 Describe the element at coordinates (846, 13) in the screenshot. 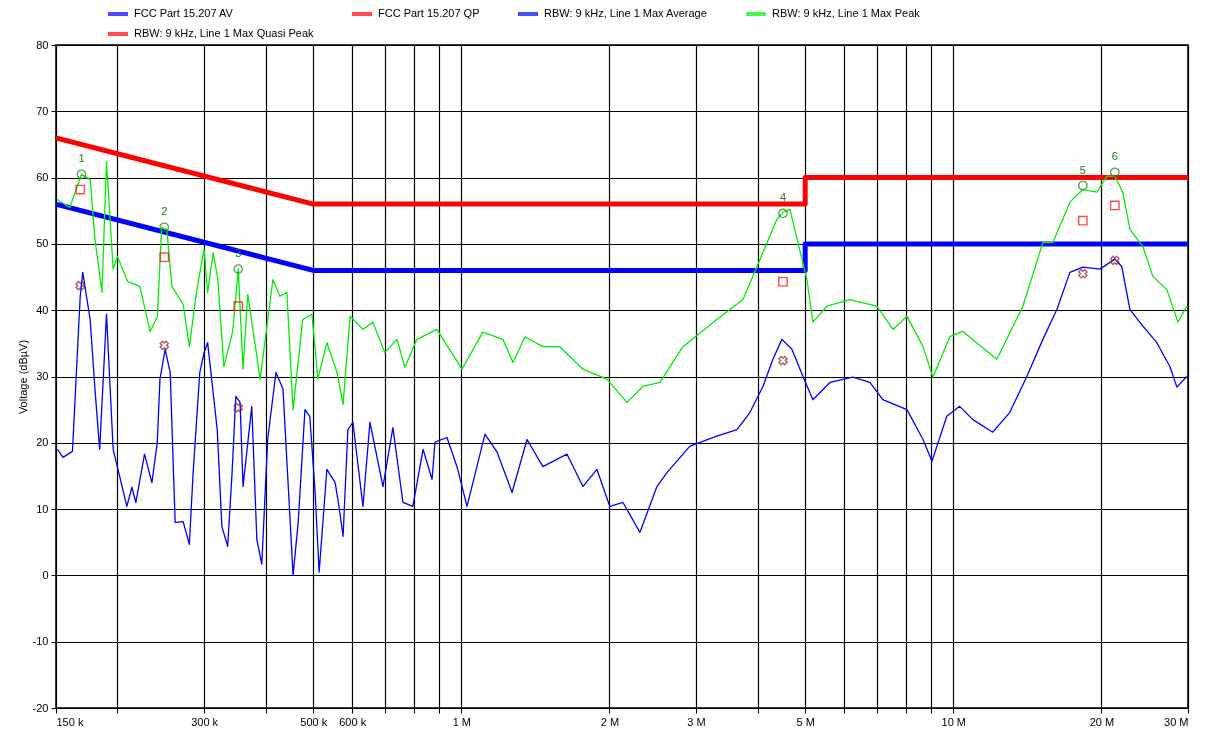

I see `legend-label: RBW: 9 kHz, Line 1 Max Peak` at that location.